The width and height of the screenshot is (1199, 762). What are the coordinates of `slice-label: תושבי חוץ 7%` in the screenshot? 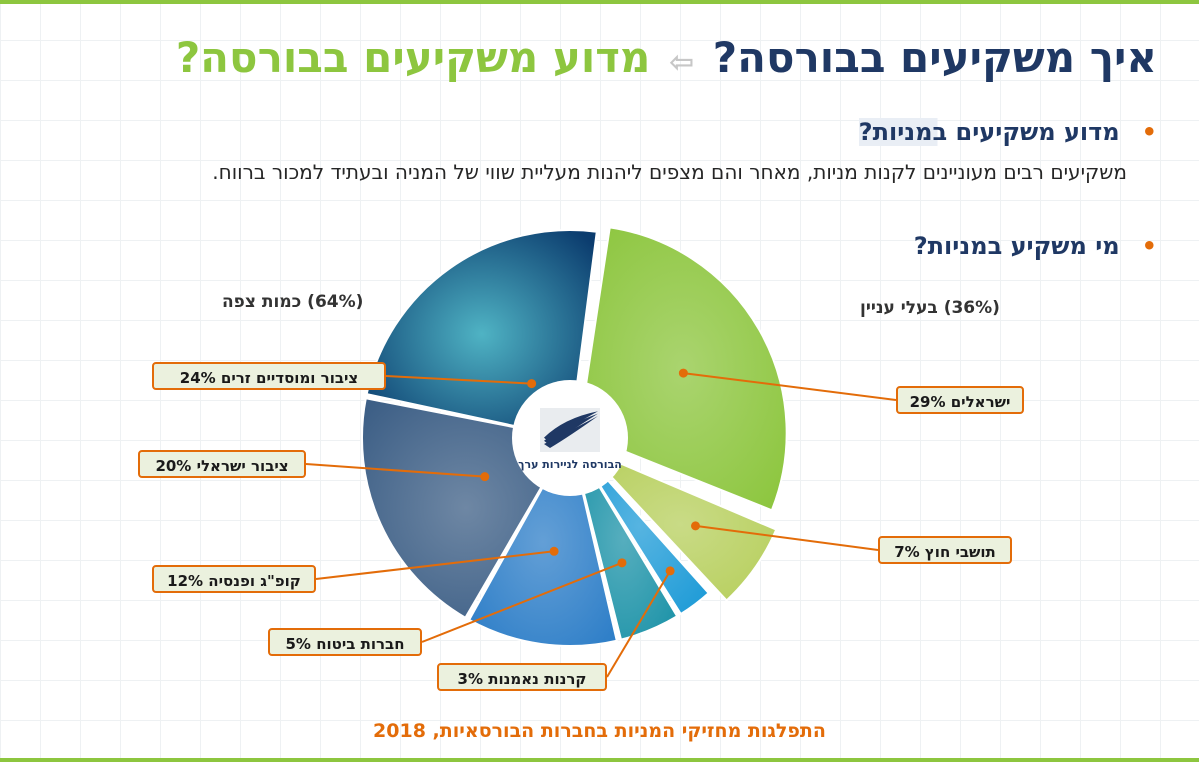 It's located at (945, 550).